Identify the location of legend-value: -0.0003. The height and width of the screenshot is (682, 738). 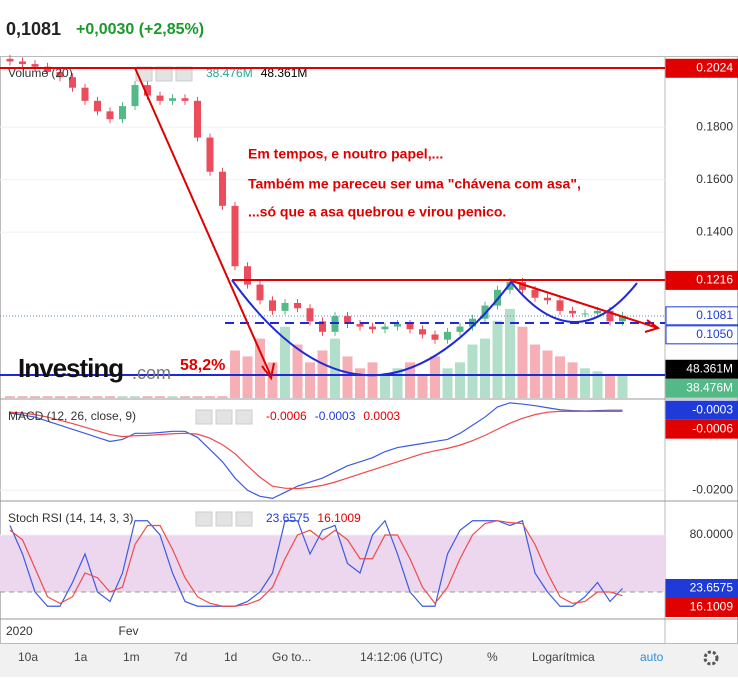
(335, 416).